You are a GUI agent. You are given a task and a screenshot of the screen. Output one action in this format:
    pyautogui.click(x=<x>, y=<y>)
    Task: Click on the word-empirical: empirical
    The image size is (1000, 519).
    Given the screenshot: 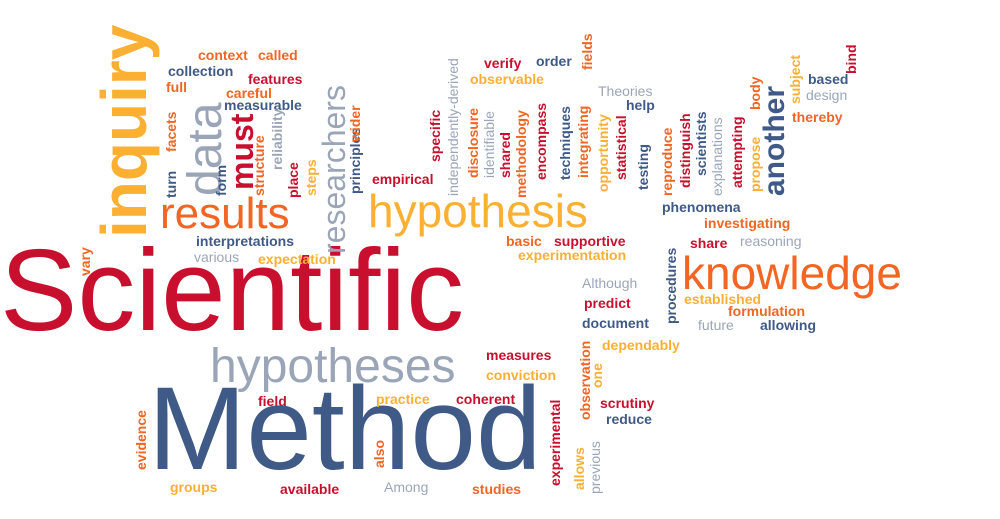 What is the action you would take?
    pyautogui.click(x=403, y=179)
    